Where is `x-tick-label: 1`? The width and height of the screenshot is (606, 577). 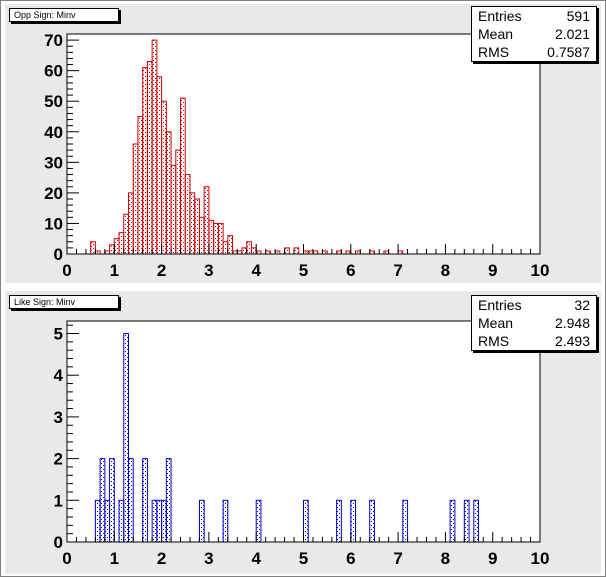 x-tick-label: 1 is located at coordinates (114, 270).